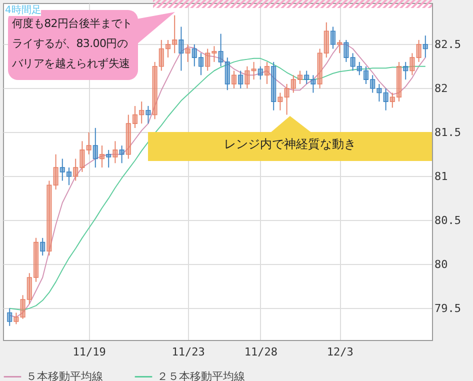 The width and height of the screenshot is (473, 381). I want to click on legend-label: ５本移動平均線, so click(64, 375).